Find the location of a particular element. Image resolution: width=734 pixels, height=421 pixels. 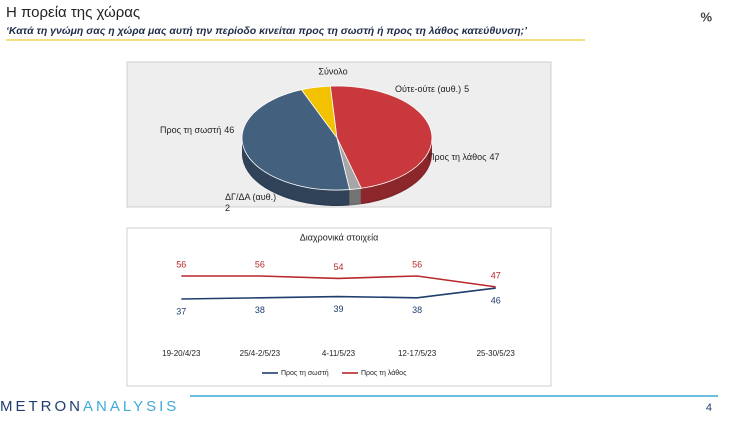

data-label: 46 is located at coordinates (496, 300).